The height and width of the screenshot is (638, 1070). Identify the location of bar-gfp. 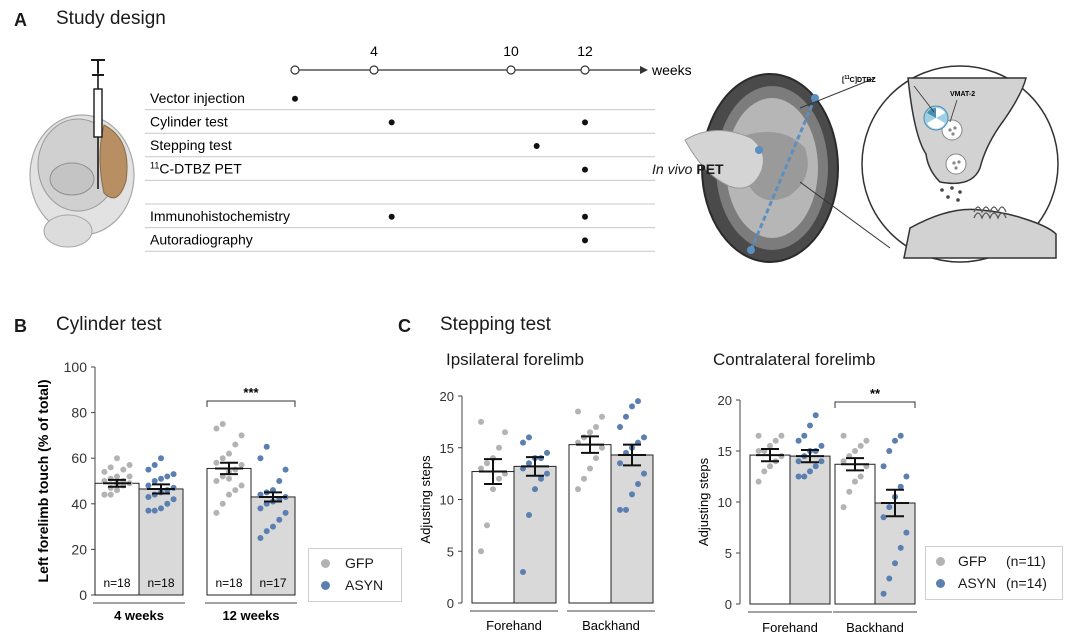
(770, 529).